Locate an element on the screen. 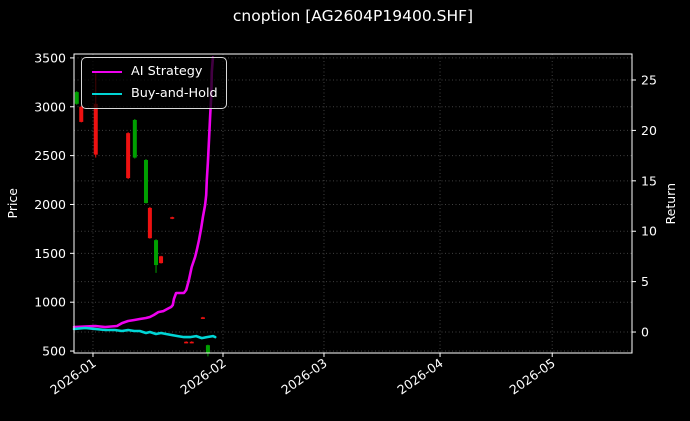  price-tick-label: 1500 is located at coordinates (50, 253).